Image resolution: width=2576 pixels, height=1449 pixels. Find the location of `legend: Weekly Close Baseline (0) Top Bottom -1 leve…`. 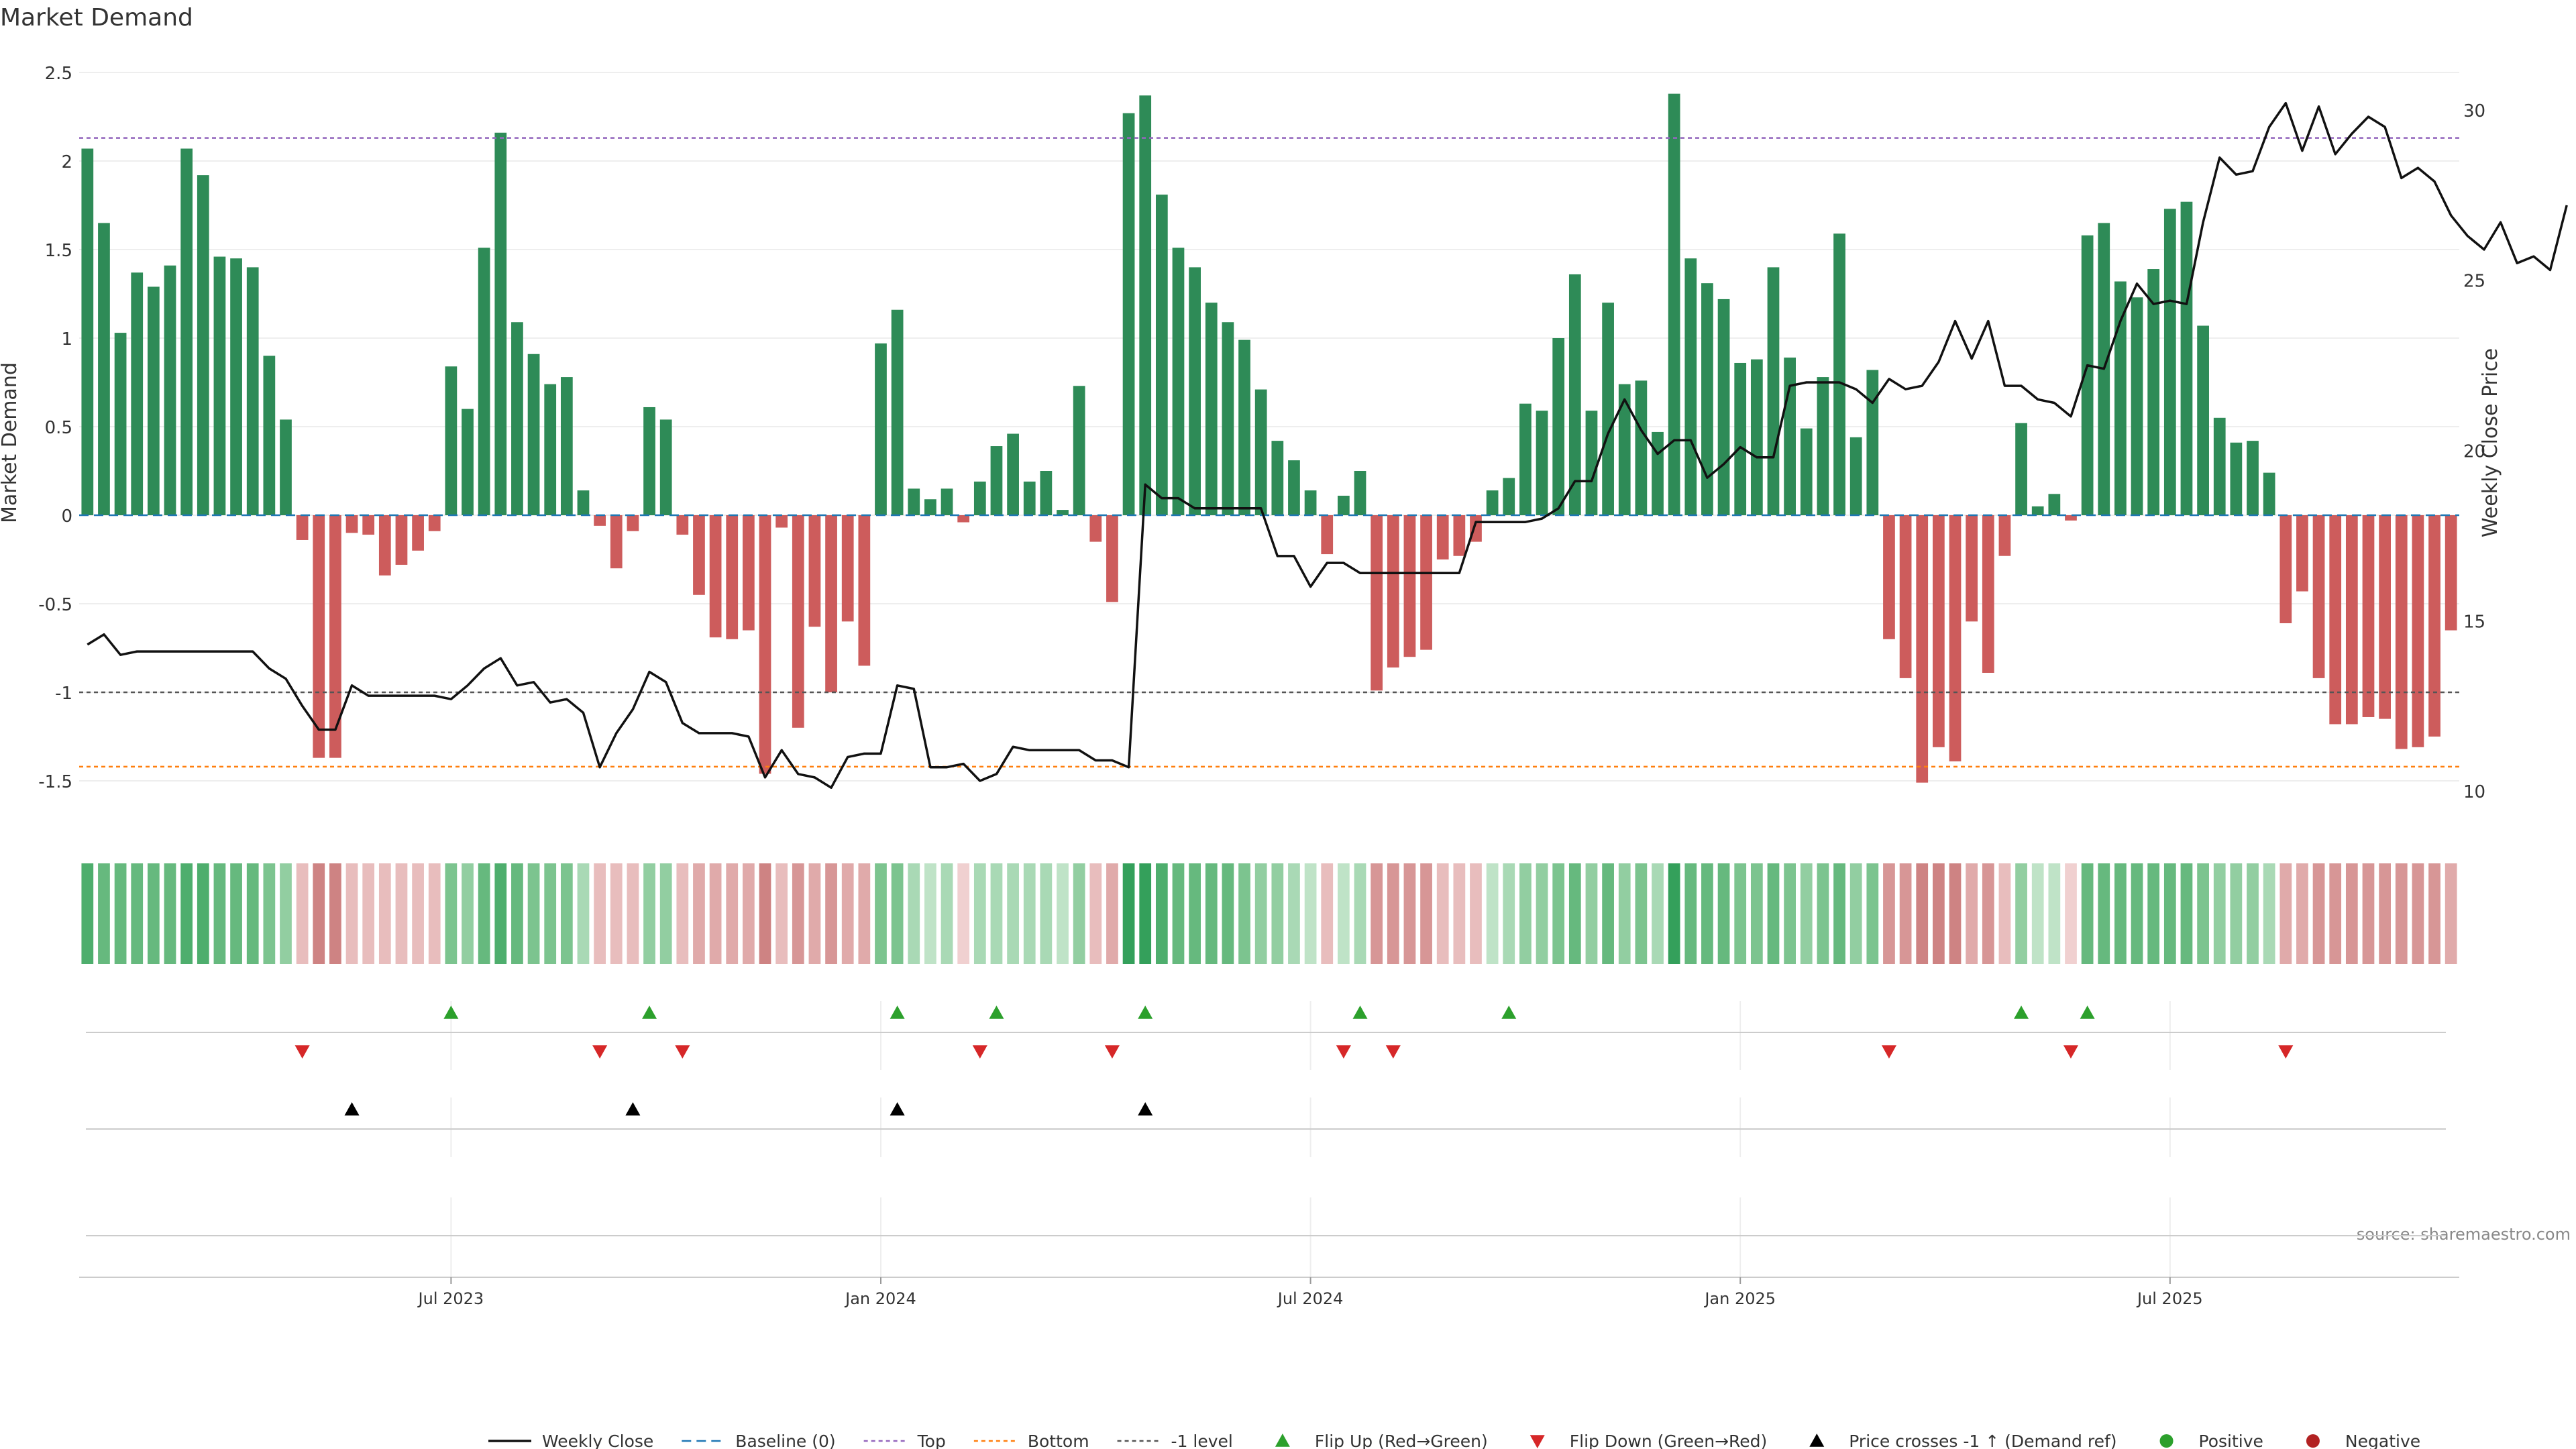

legend: Weekly Close Baseline (0) Top Bottom -1 leve… is located at coordinates (1454, 1440).